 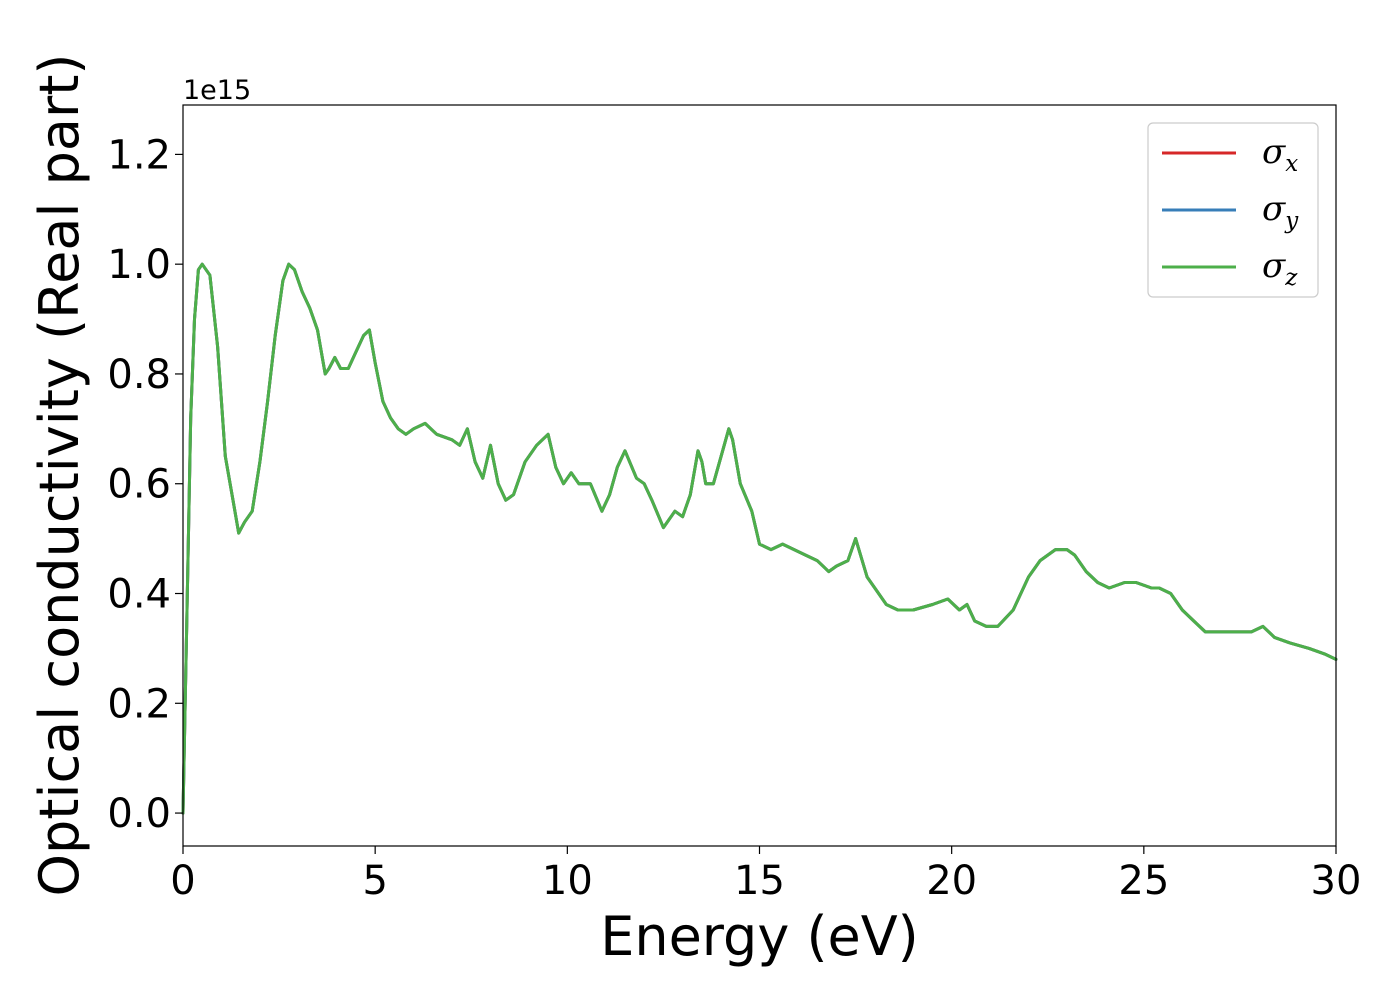 I want to click on legend-label-y: σy, so click(x=1280, y=211).